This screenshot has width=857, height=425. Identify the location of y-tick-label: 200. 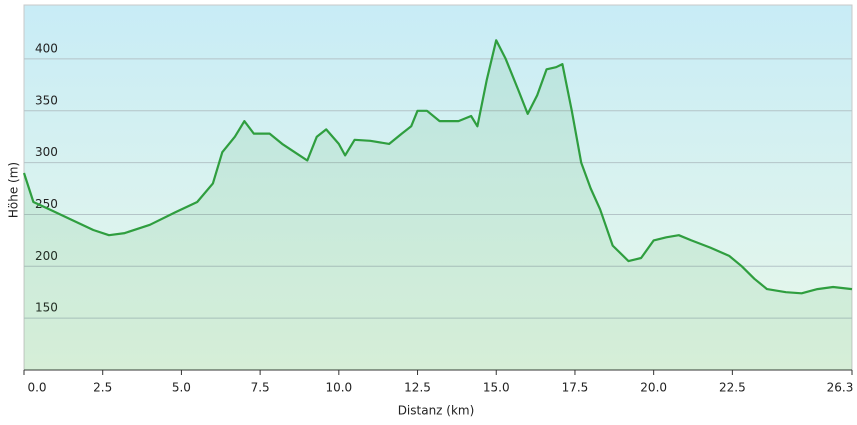
(46, 256).